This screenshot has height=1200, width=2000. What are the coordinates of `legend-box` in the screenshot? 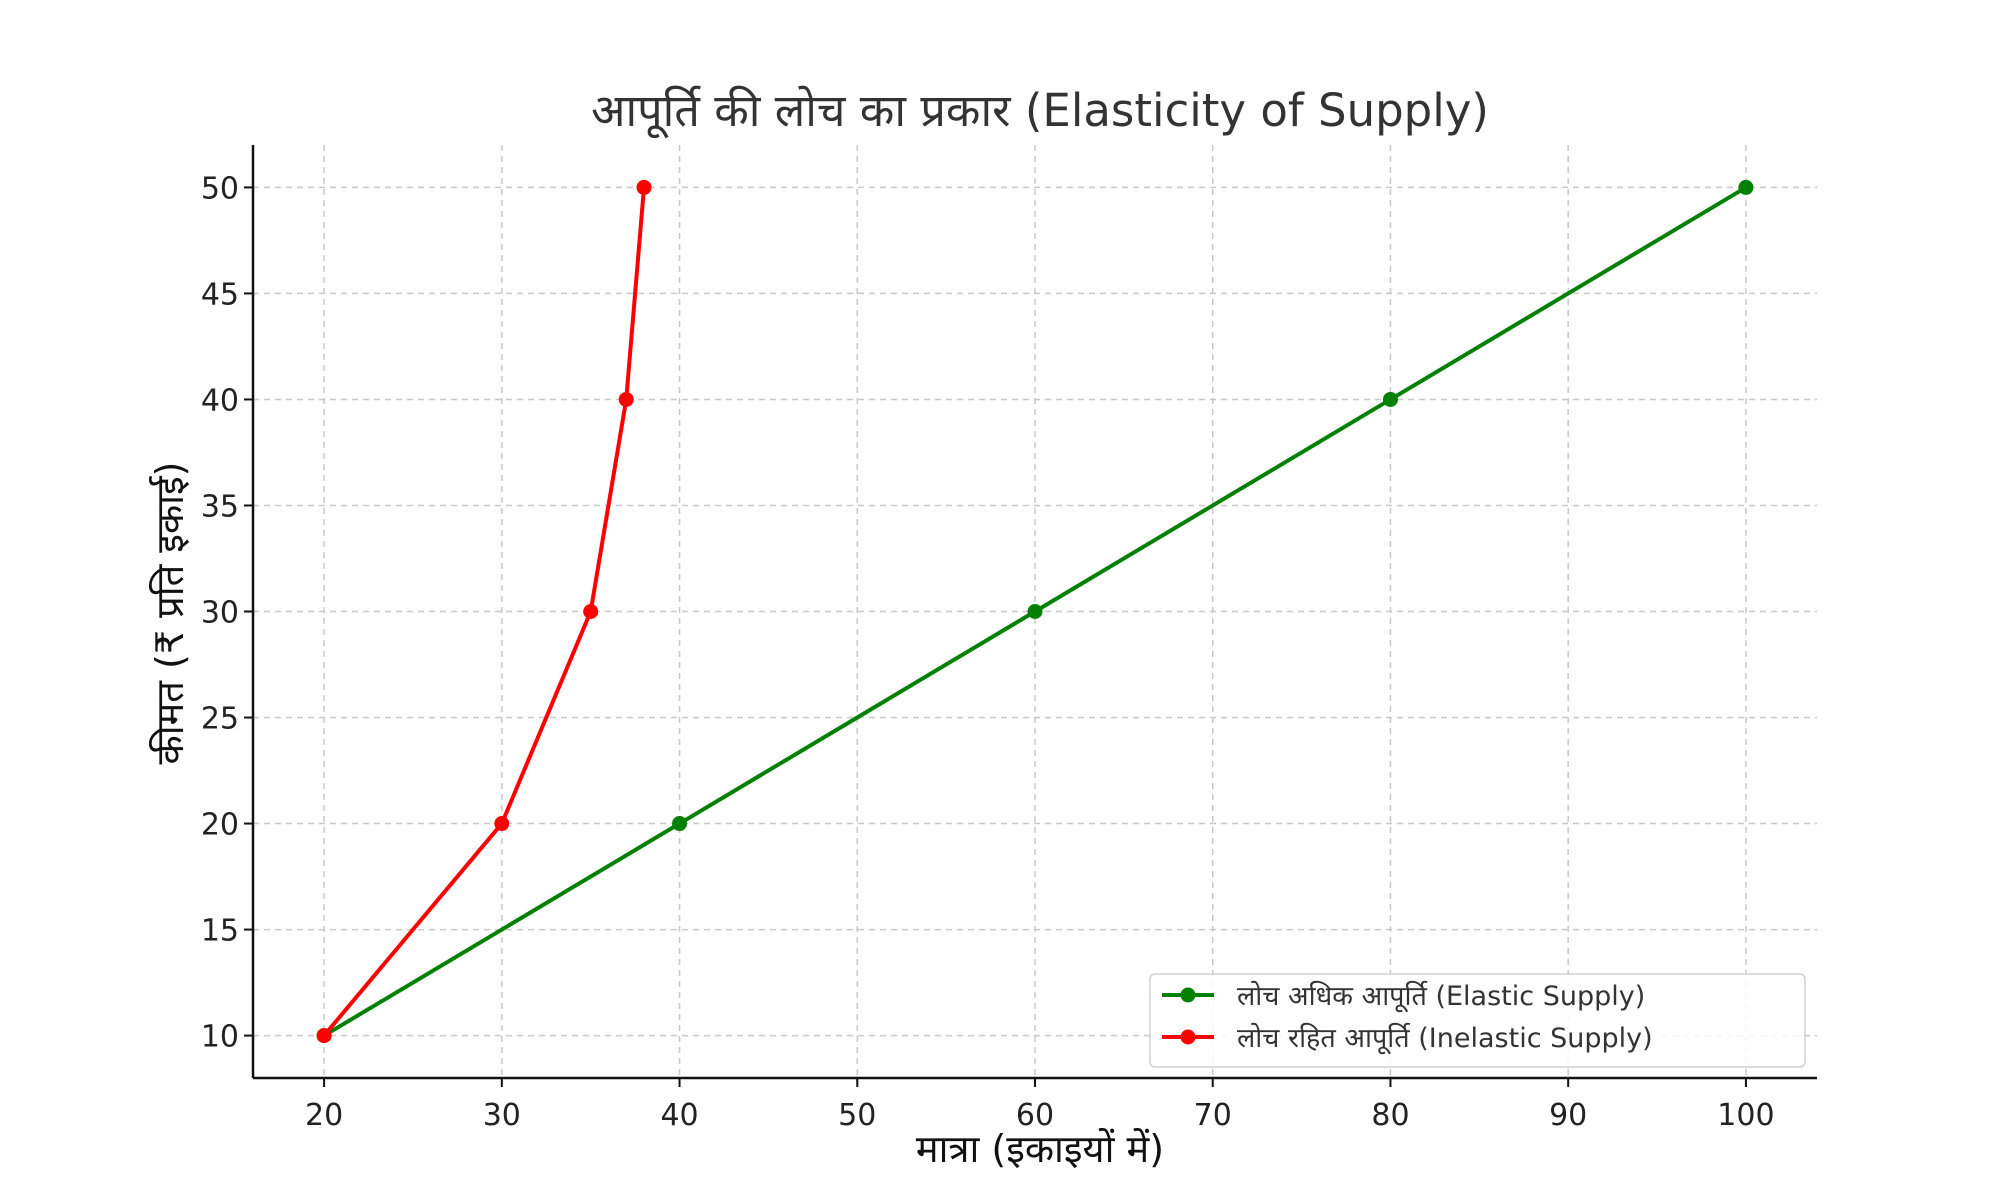 It's located at (1477, 1020).